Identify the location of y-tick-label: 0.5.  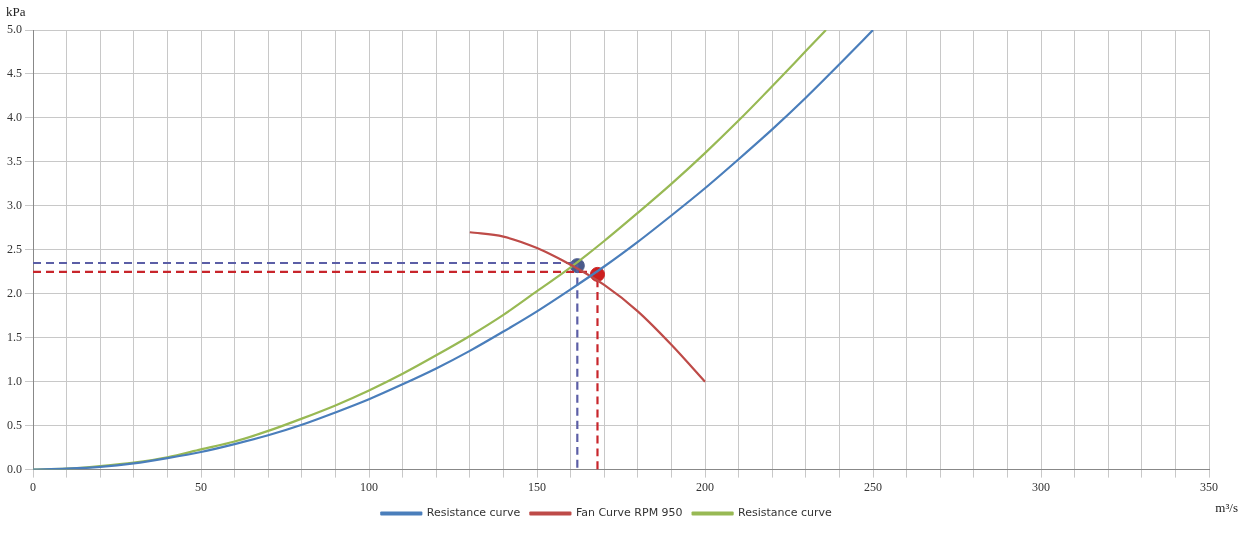
(14, 424).